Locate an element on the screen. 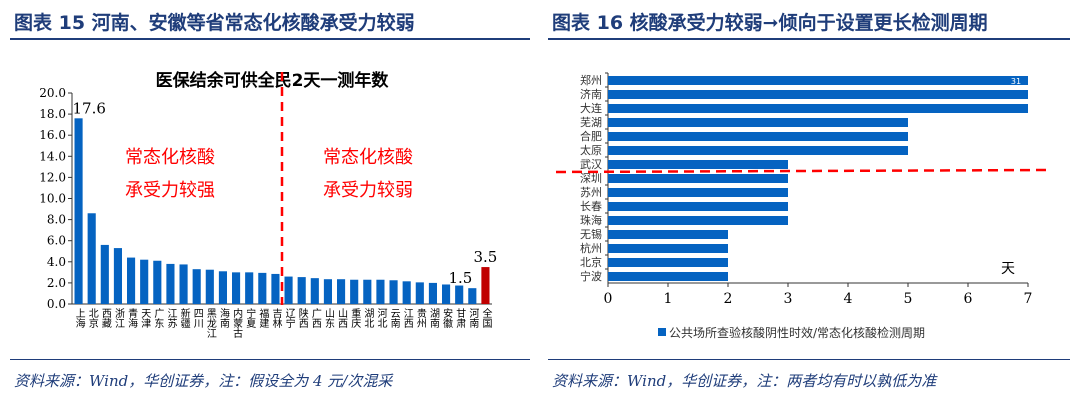 This screenshot has width=1080, height=401. chart-title: 医保结余可供全民2天一测年数 is located at coordinates (273, 80).